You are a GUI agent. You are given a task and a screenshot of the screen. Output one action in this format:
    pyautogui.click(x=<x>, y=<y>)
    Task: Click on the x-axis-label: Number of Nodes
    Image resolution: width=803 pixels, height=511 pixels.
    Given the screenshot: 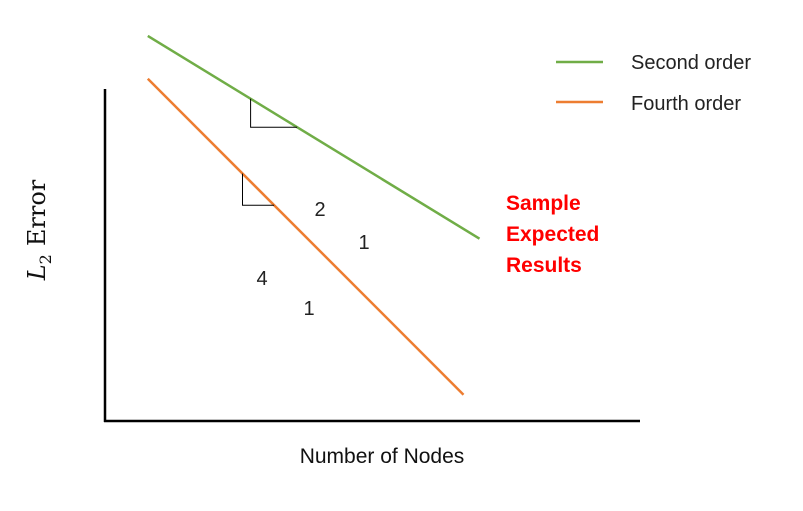 What is the action you would take?
    pyautogui.click(x=382, y=456)
    